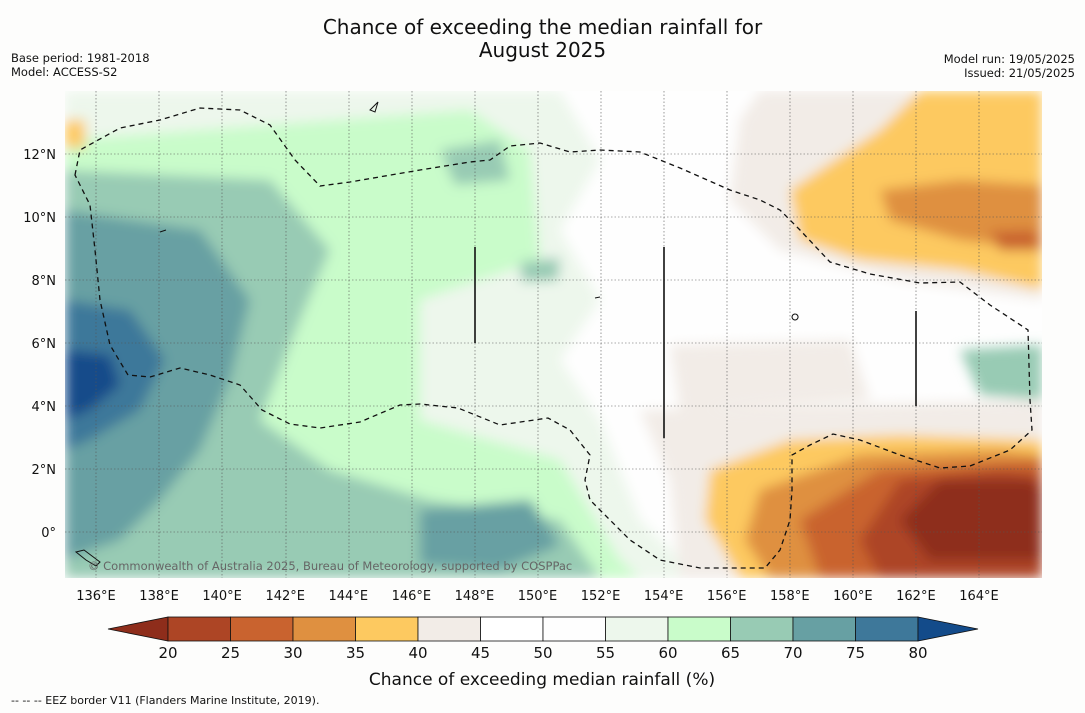 This screenshot has height=713, width=1085. Describe the element at coordinates (44, 281) in the screenshot. I see `lat-tick-label: 8°N` at that location.